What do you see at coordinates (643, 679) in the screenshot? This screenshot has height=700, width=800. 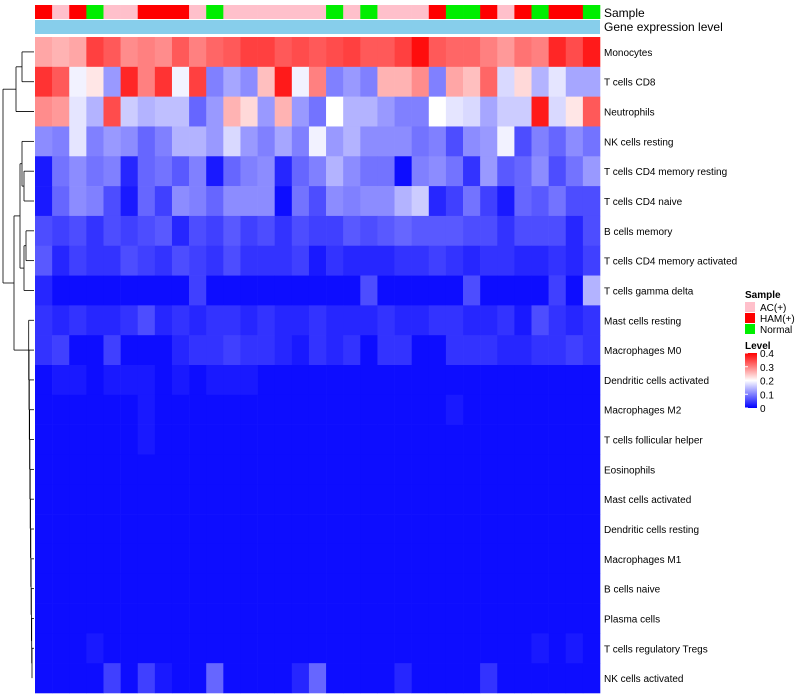 I see `row-label: NK cells activated` at bounding box center [643, 679].